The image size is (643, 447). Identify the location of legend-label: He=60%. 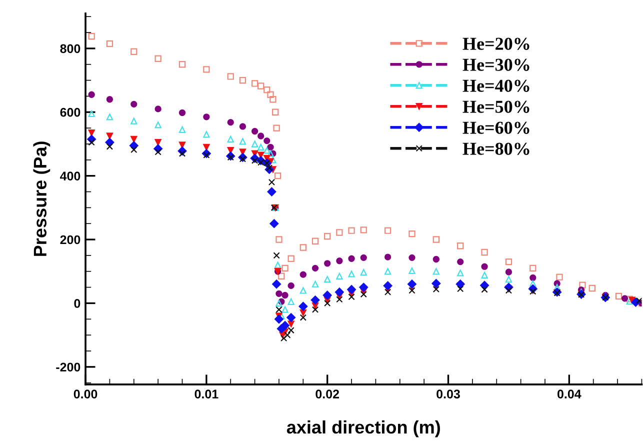
(496, 128).